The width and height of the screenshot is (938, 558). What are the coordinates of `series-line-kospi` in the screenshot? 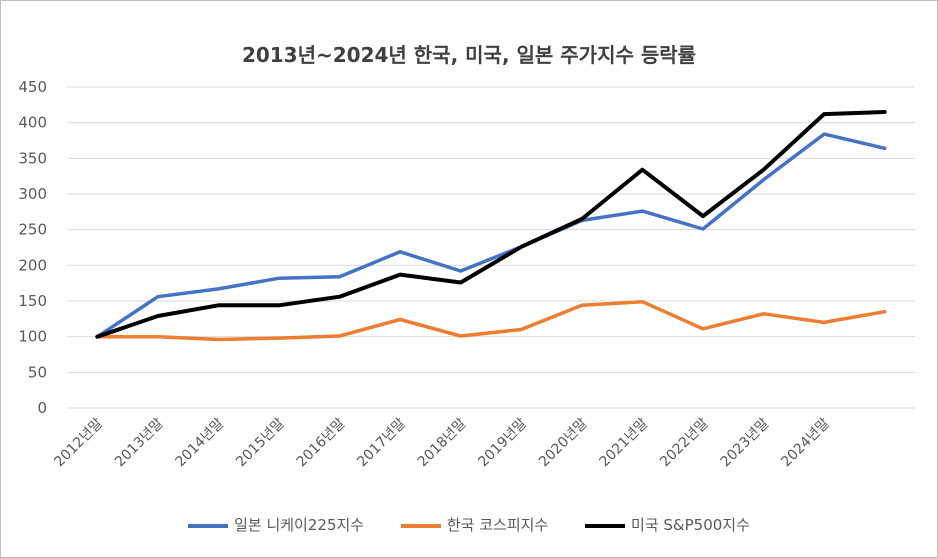 It's located at (491, 320).